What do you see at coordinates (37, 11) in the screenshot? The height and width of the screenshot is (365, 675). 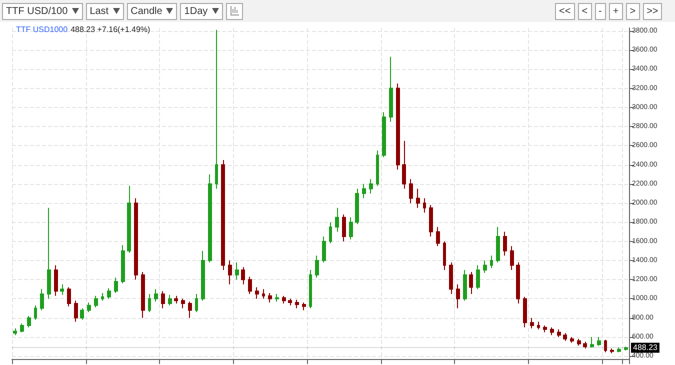 I see `text: TTF USD/100` at bounding box center [37, 11].